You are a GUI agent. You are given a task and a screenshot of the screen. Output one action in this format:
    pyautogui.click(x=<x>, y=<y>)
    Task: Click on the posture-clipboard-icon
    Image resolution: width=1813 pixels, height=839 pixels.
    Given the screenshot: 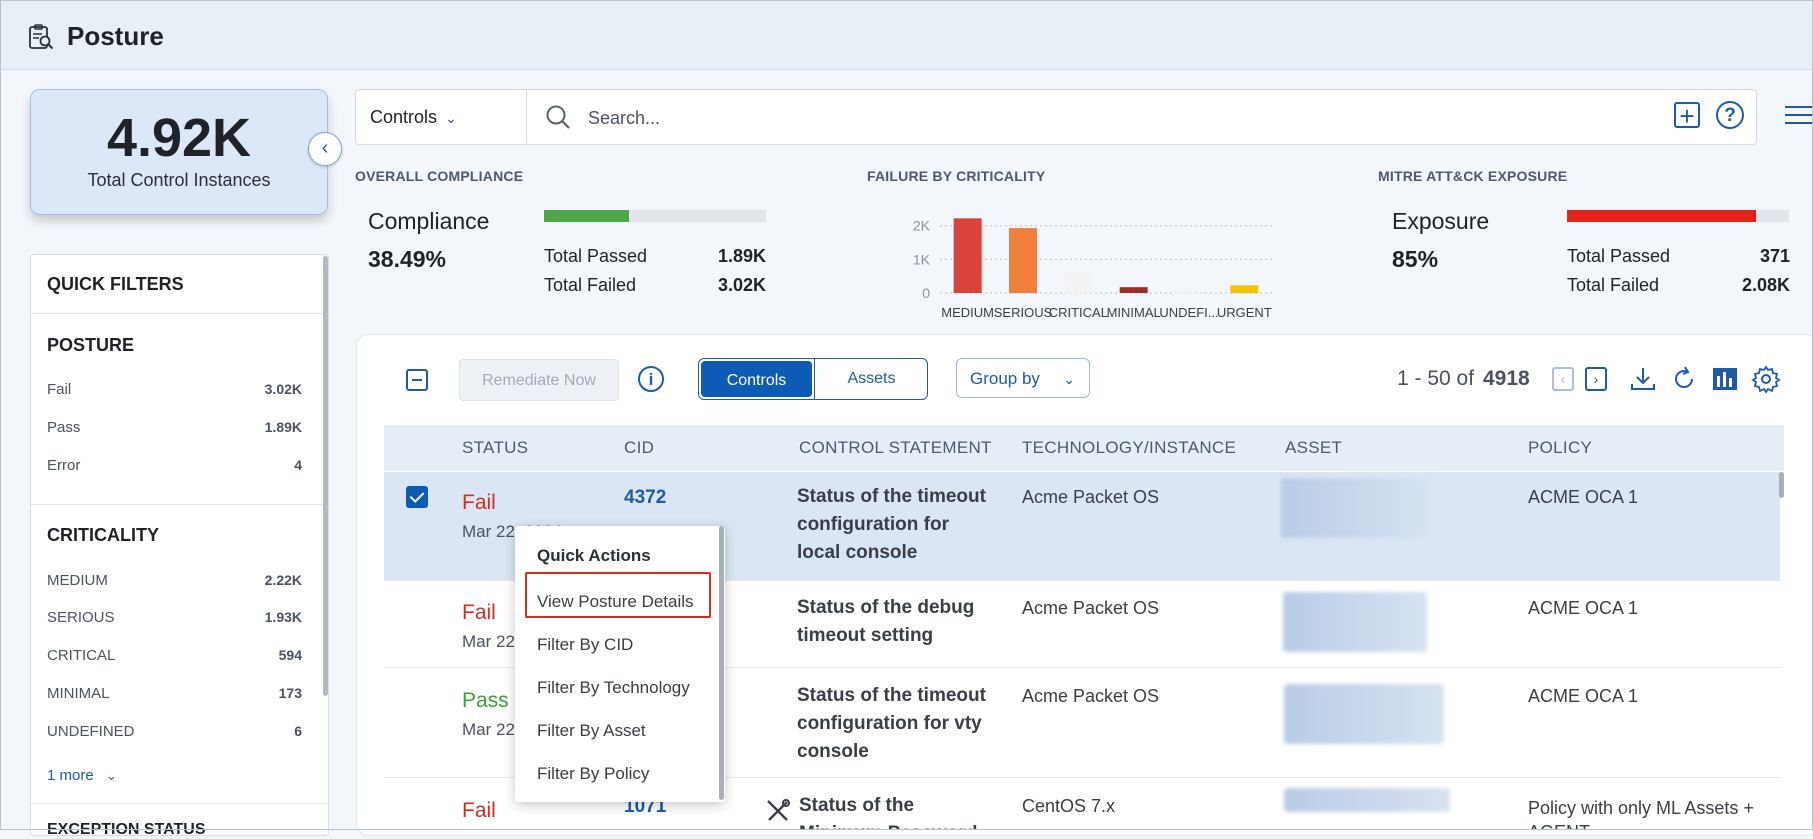 What is the action you would take?
    pyautogui.click(x=41, y=37)
    